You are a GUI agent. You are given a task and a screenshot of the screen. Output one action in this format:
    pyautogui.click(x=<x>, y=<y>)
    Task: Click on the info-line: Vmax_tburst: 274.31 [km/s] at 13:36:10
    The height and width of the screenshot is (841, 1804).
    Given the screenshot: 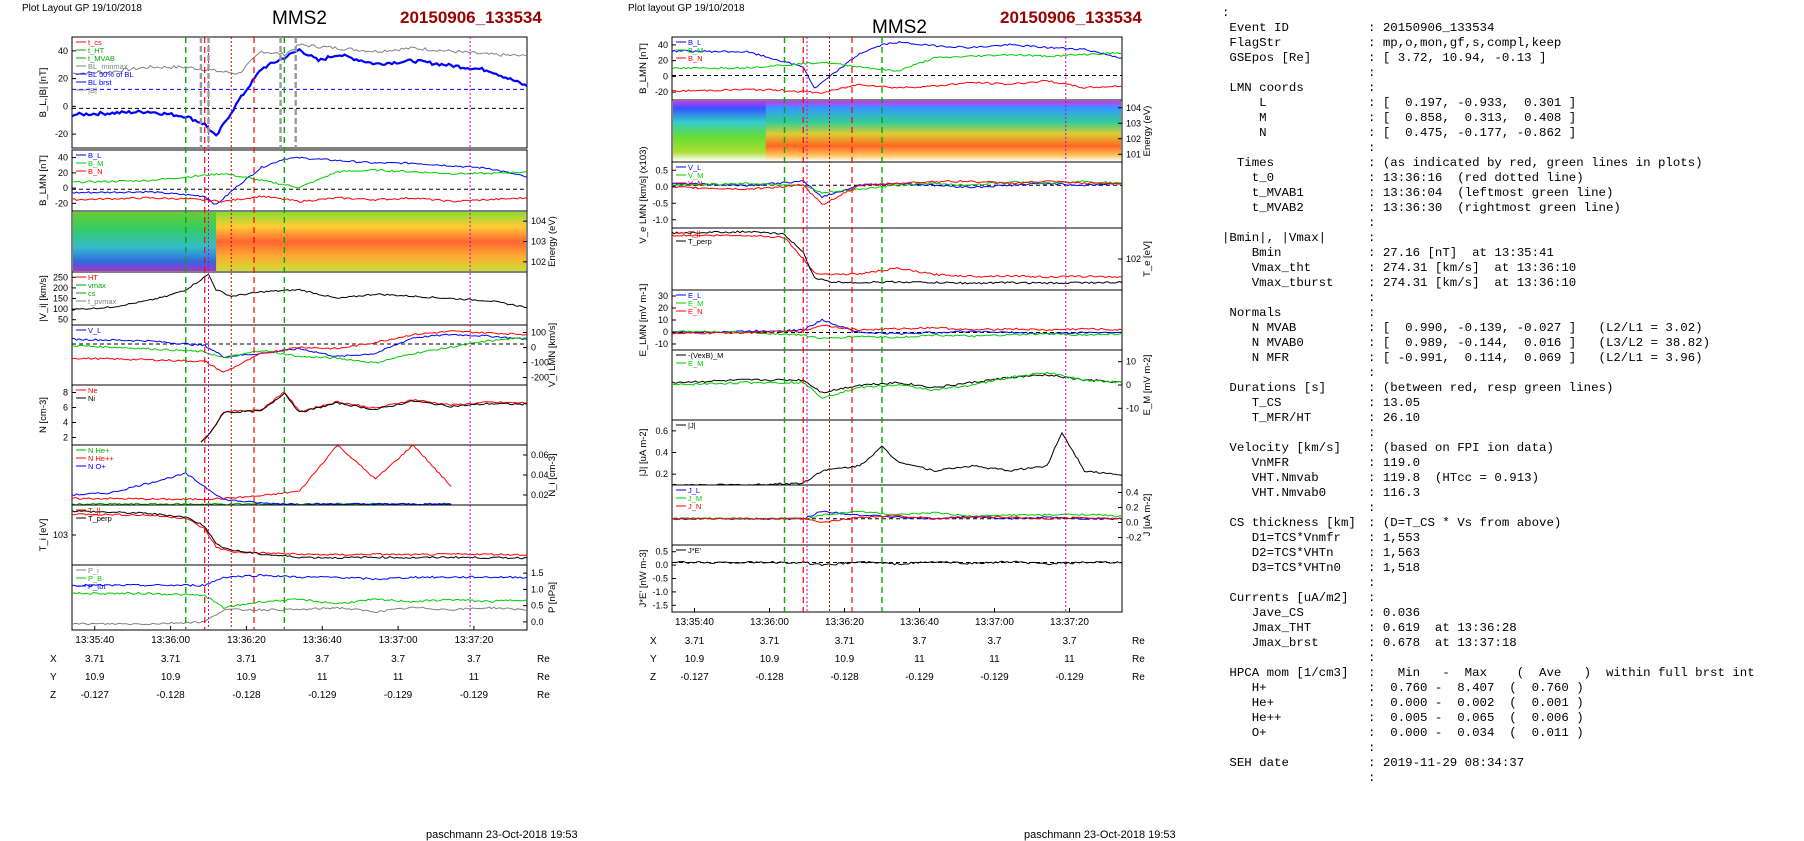 What is the action you would take?
    pyautogui.click(x=1488, y=283)
    